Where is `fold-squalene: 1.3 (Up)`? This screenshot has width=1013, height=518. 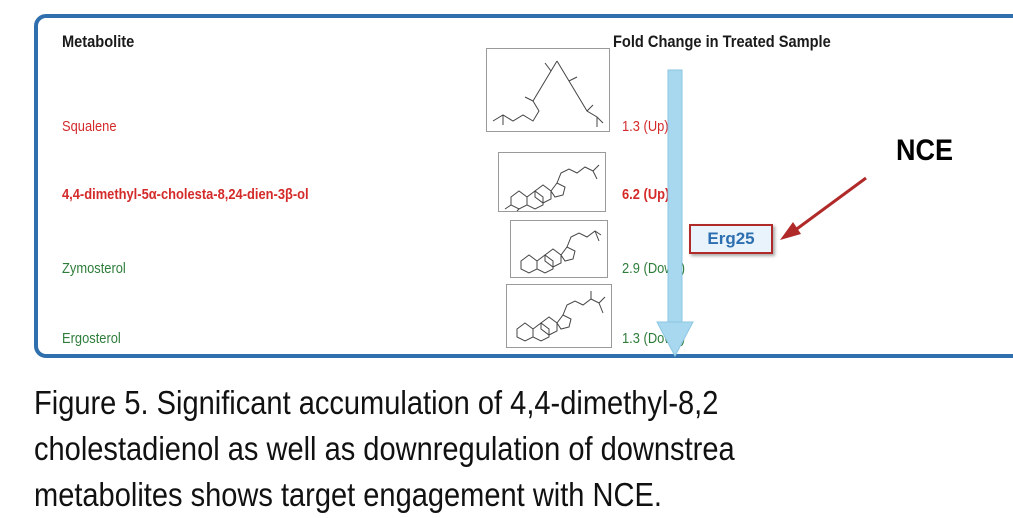 fold-squalene: 1.3 (Up) is located at coordinates (645, 126).